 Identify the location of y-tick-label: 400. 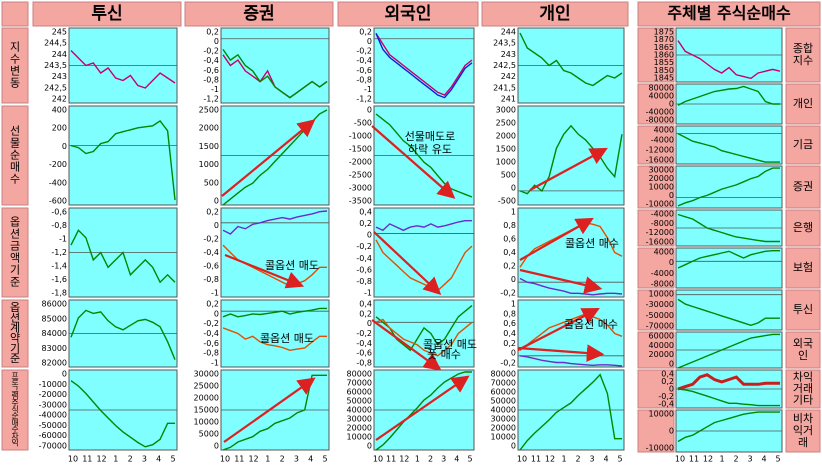
(59, 110).